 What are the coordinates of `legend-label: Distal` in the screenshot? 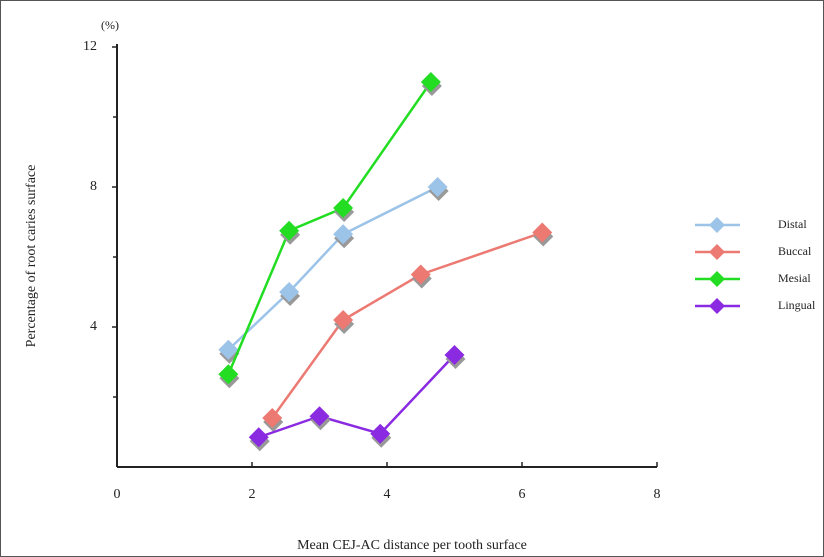 It's located at (792, 224).